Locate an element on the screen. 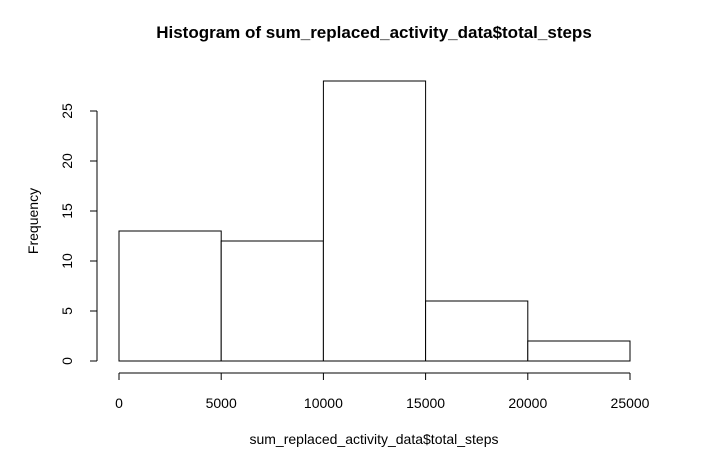  x-tick-label-5: 25000 is located at coordinates (630, 403).